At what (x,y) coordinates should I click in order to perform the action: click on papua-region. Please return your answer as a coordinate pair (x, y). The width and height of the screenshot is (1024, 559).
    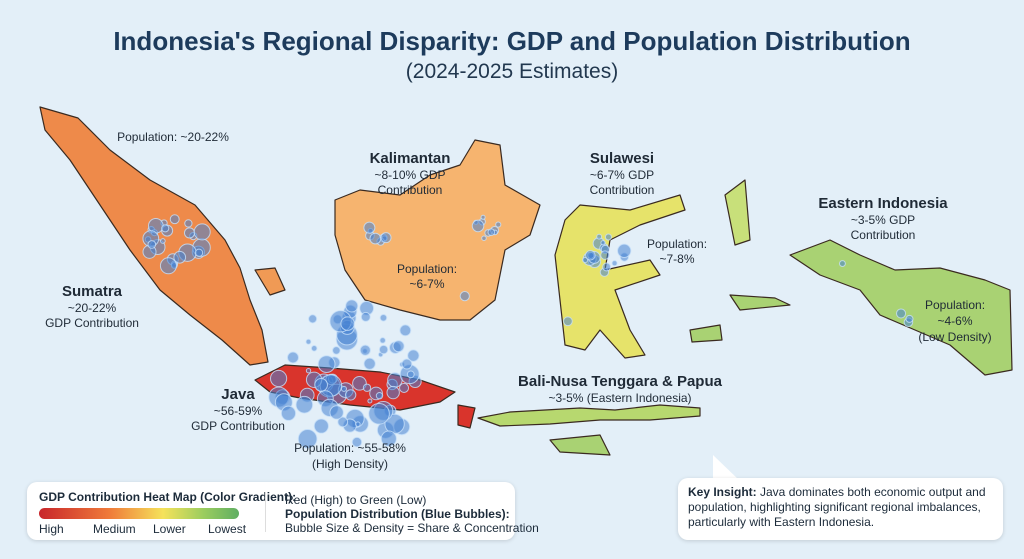
    Looking at the image, I should click on (901, 307).